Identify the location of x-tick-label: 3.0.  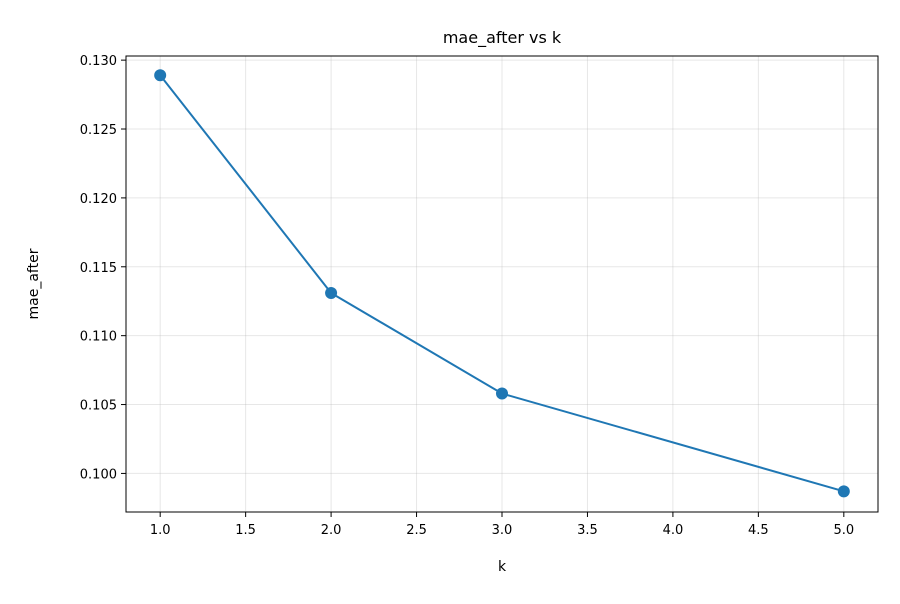
(502, 530).